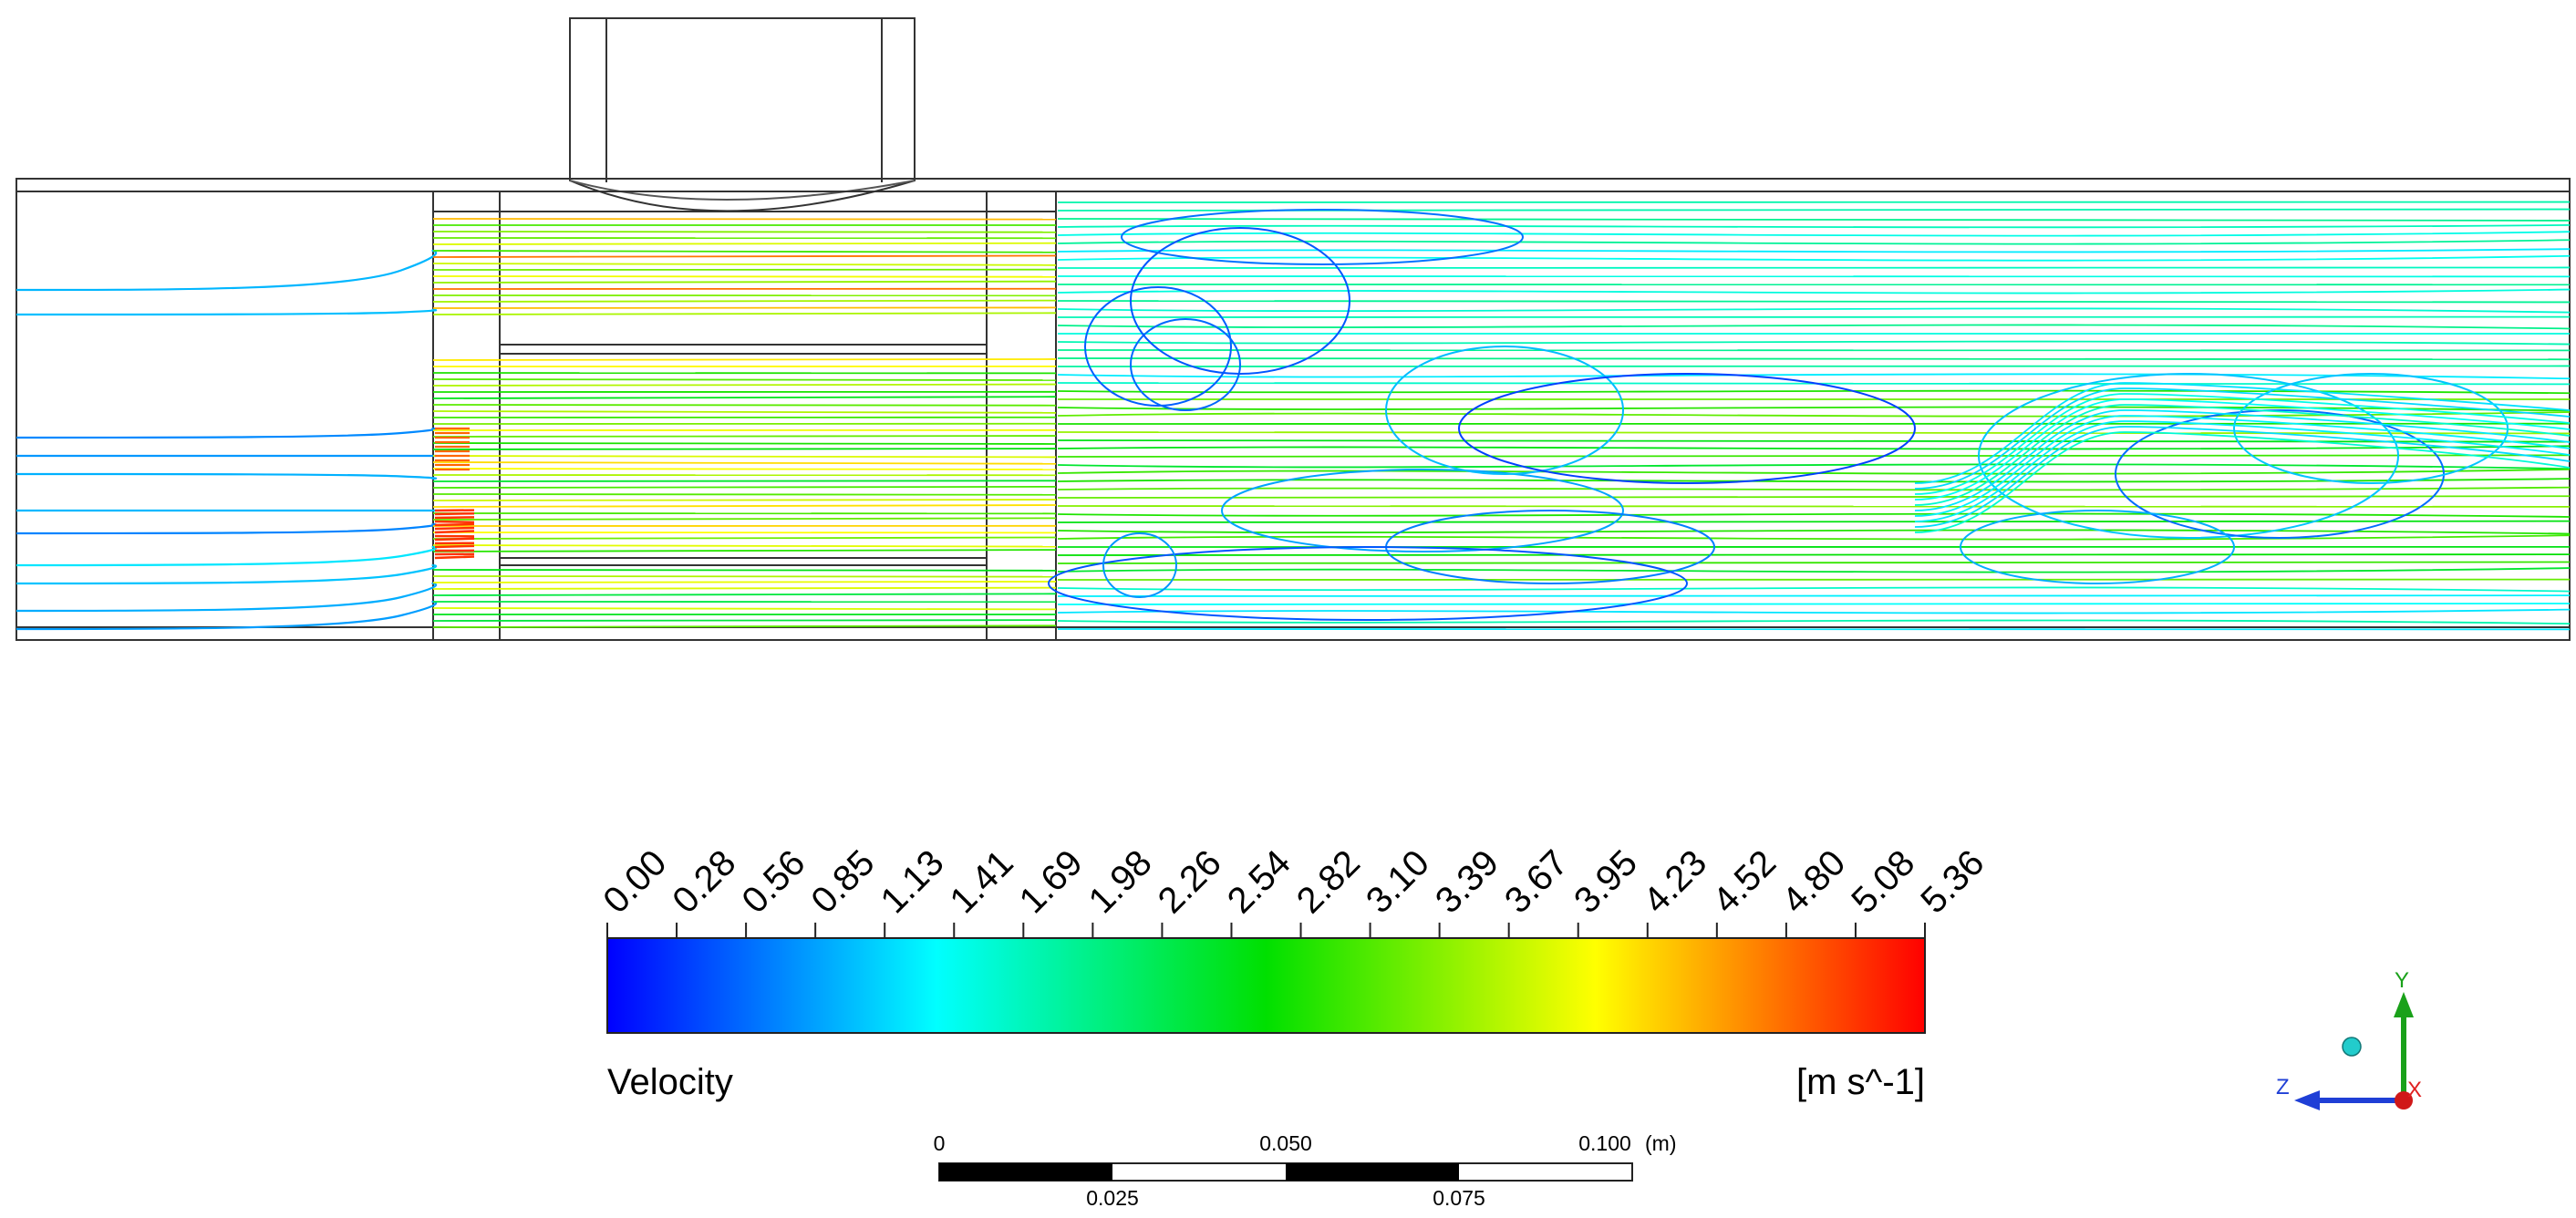  I want to click on y-axis-arrow-icon, so click(2404, 1005).